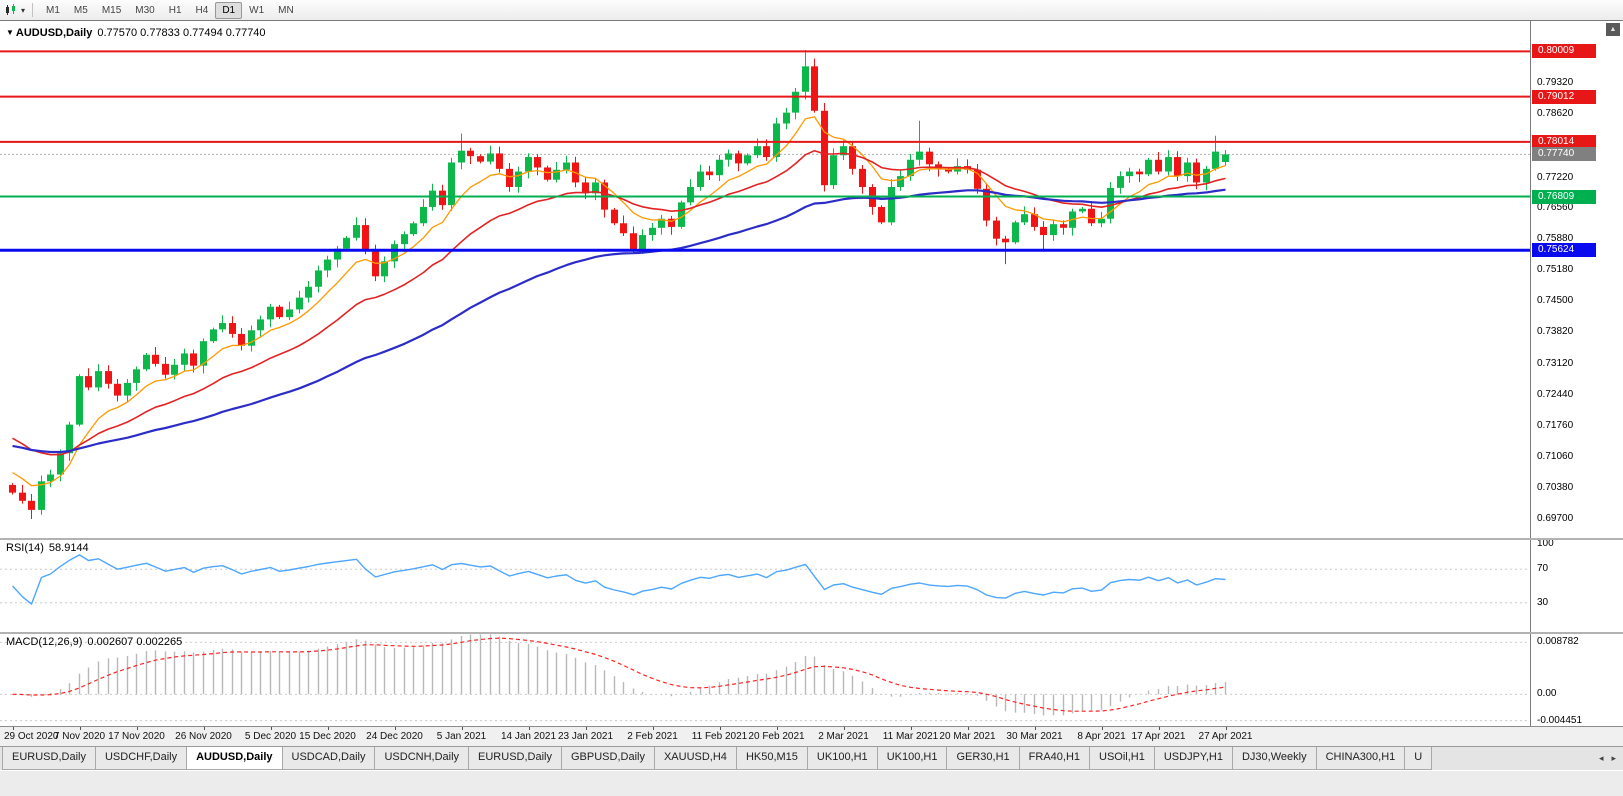  What do you see at coordinates (1158, 736) in the screenshot?
I see `time-axis-label: 17 Apr 2021` at bounding box center [1158, 736].